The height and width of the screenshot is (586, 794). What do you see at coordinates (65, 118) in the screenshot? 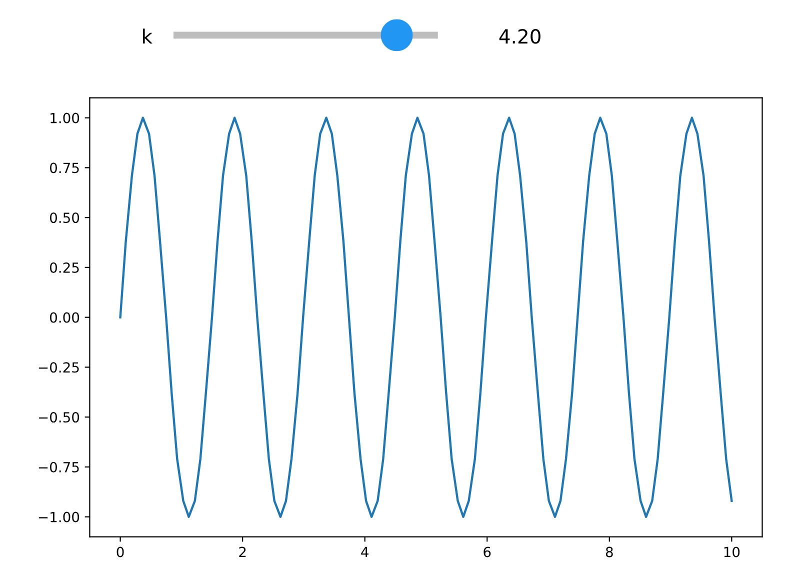
I see `y-tick-label: 1.00` at bounding box center [65, 118].